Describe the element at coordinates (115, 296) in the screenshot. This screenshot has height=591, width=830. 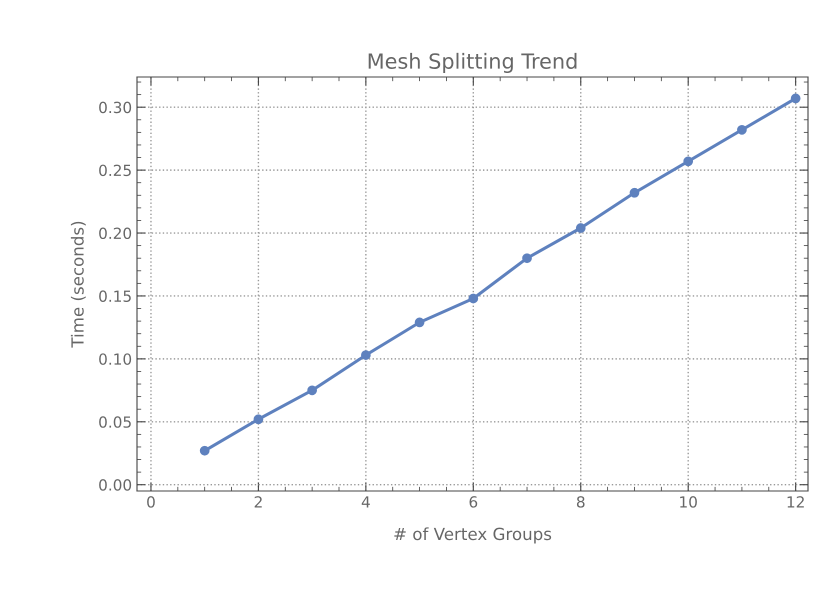
I see `y-tick-label: 0.15` at that location.